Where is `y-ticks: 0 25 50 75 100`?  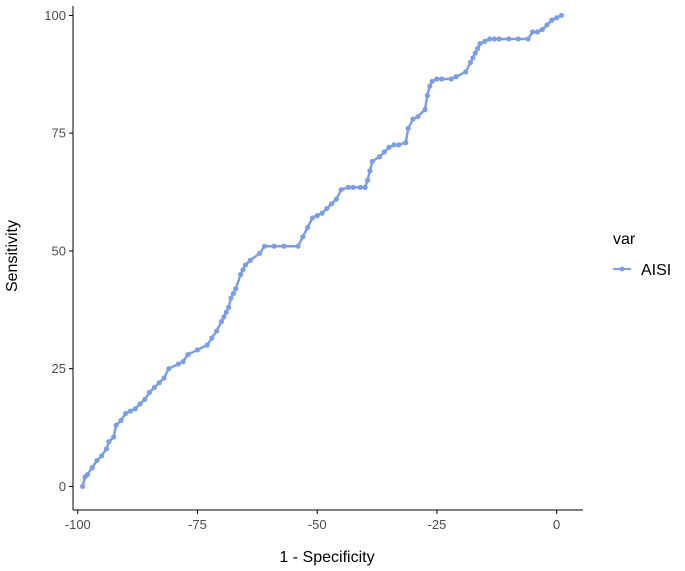
y-ticks: 0 25 50 75 100 is located at coordinates (58, 251).